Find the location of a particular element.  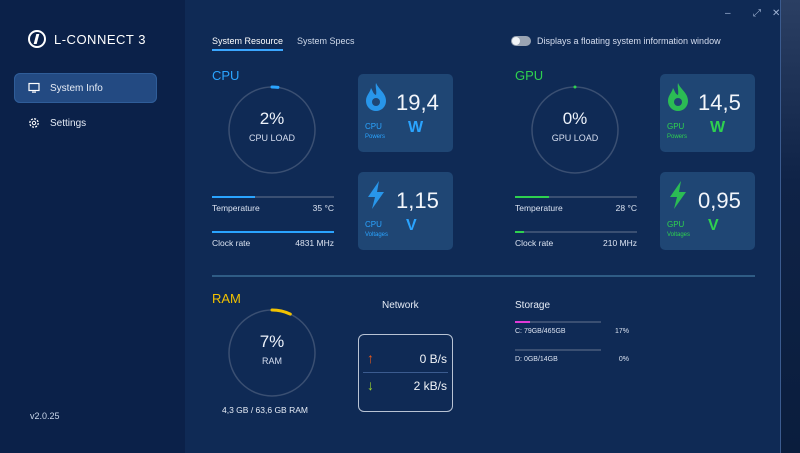

network-title: Network is located at coordinates (400, 305).